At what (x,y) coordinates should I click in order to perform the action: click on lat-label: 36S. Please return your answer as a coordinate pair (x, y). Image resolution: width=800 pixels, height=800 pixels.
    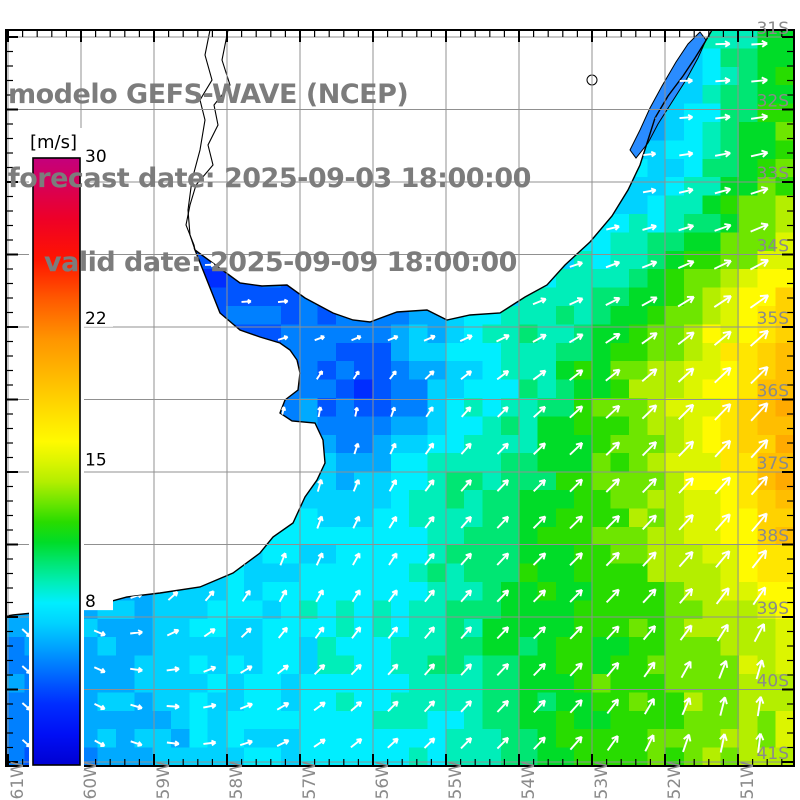
    Looking at the image, I should click on (773, 392).